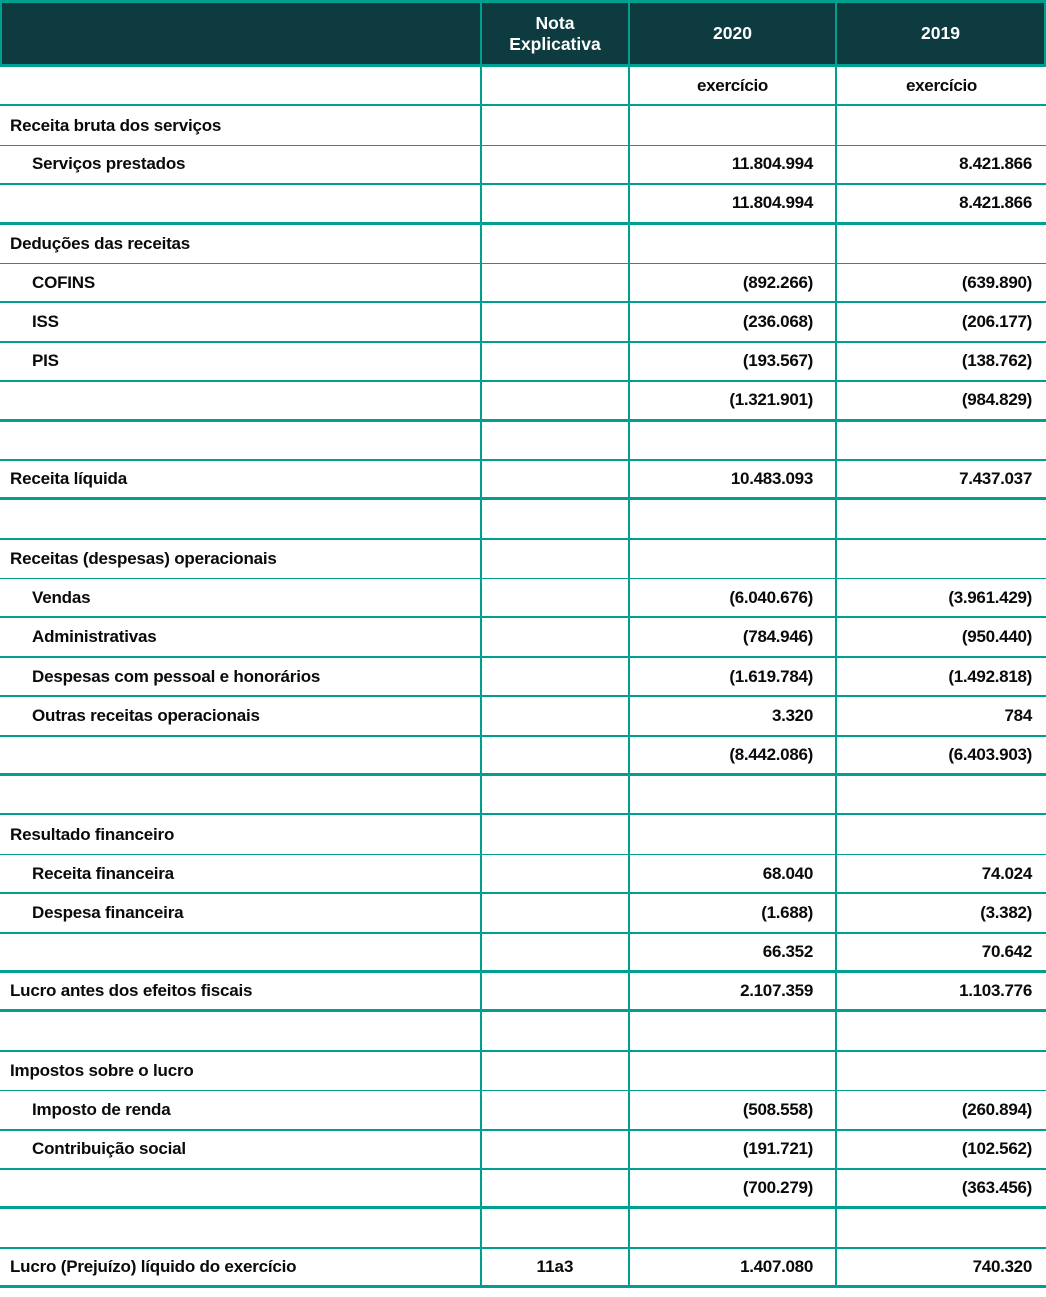 Image resolution: width=1046 pixels, height=1297 pixels. I want to click on value-2020: (193.567), so click(733, 361).